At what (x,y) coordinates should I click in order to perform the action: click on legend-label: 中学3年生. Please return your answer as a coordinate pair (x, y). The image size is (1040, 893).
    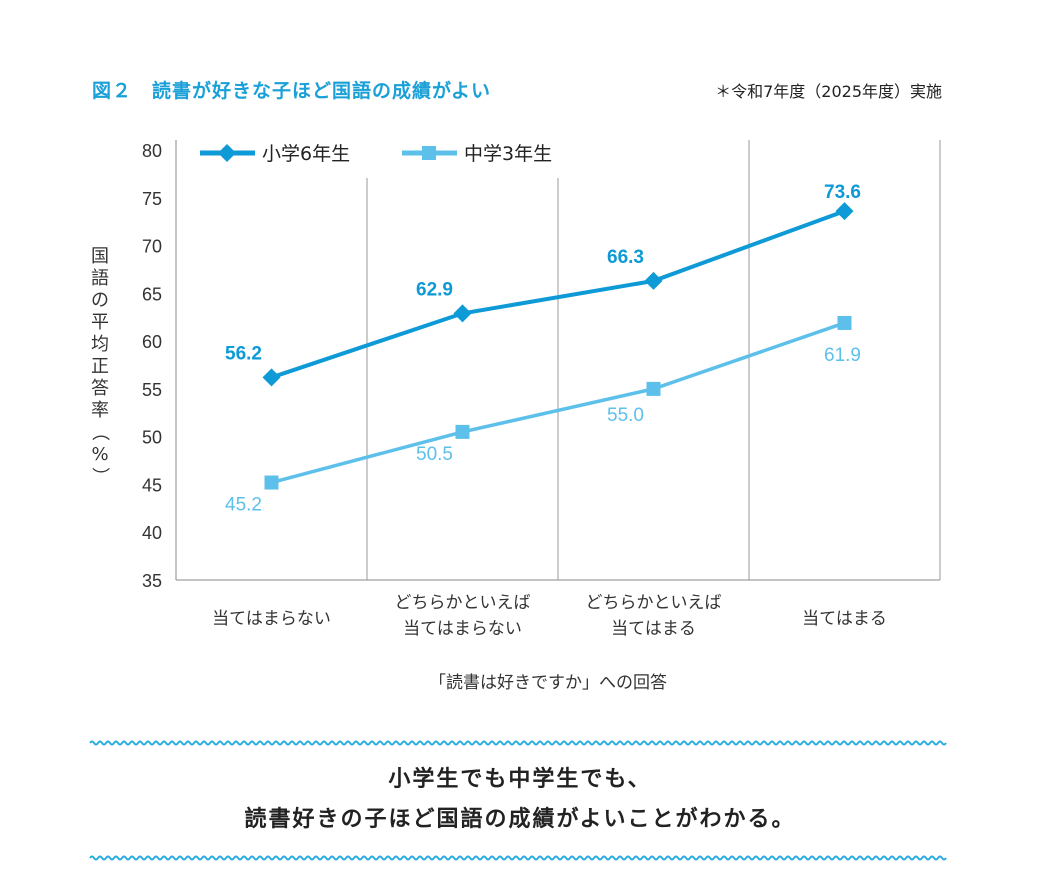
    Looking at the image, I should click on (508, 154).